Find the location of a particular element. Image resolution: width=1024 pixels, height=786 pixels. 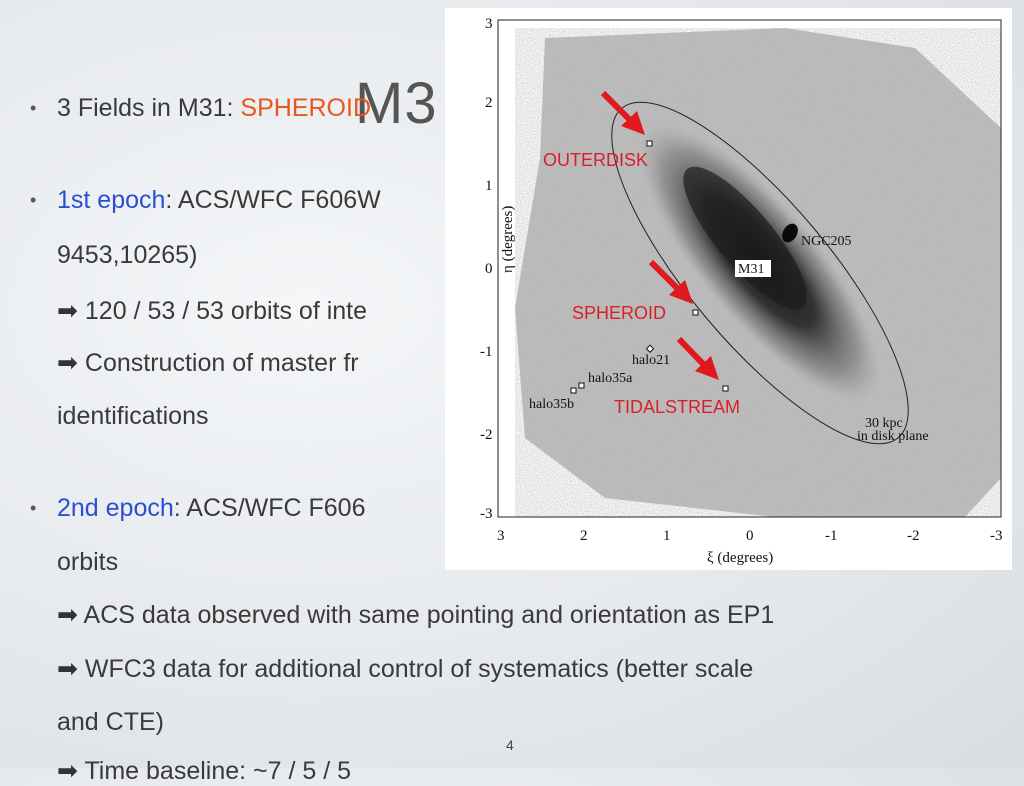

outerdisk-label: OUTERDISK is located at coordinates (595, 160).